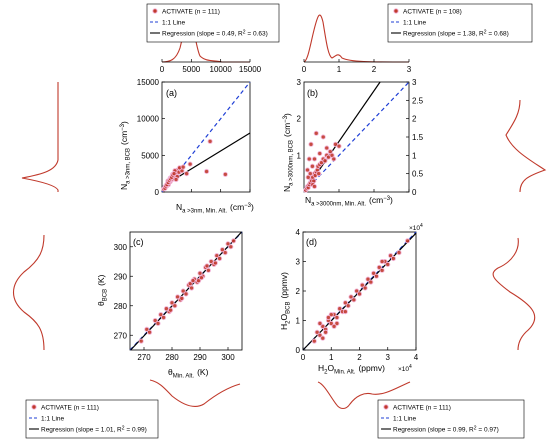  Describe the element at coordinates (194, 165) in the screenshot. I see `points-a` at that location.